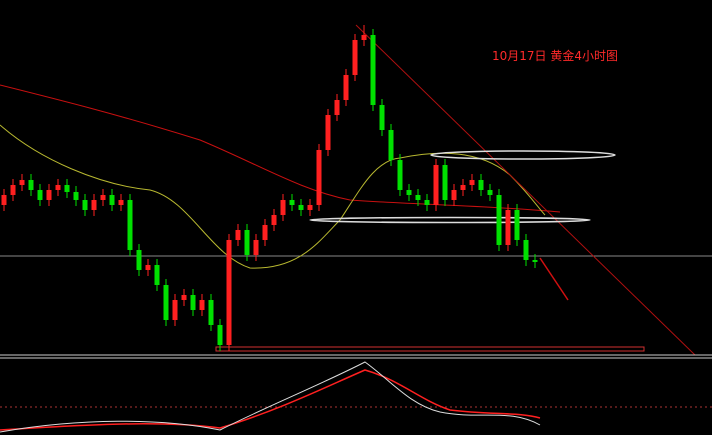 Image resolution: width=712 pixels, height=435 pixels. I want to click on macd-line, so click(270, 397).